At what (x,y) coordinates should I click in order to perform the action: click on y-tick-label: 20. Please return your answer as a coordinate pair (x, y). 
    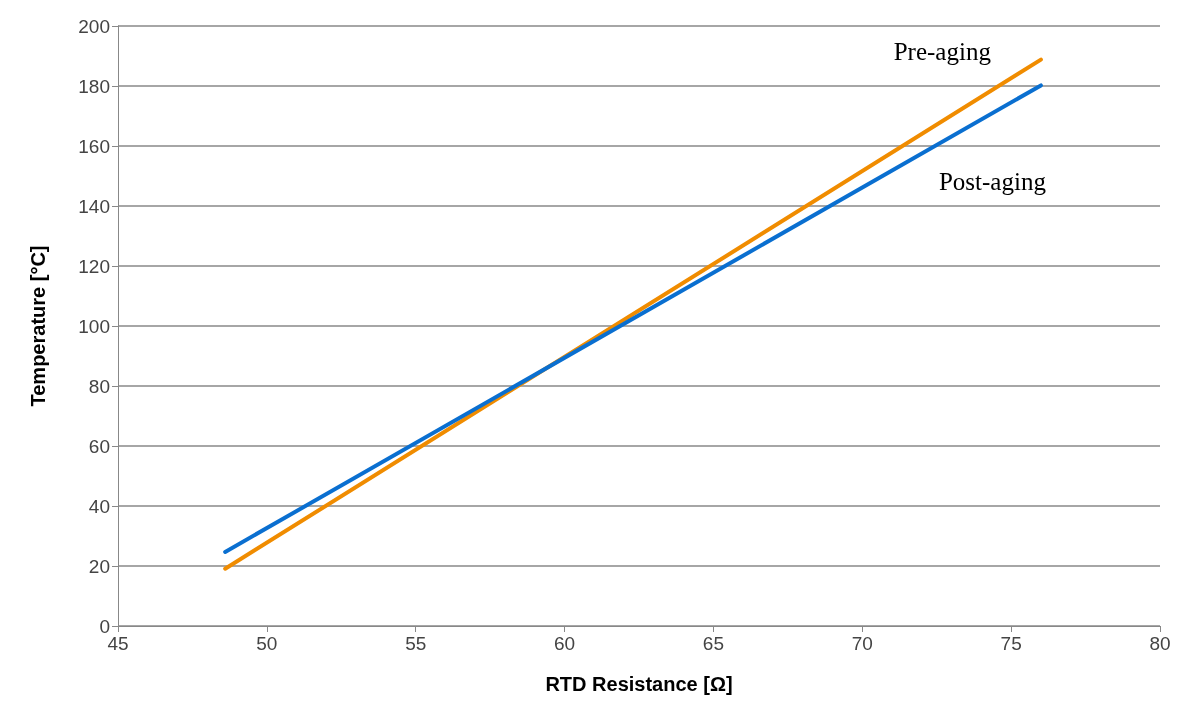
    Looking at the image, I should click on (99, 566).